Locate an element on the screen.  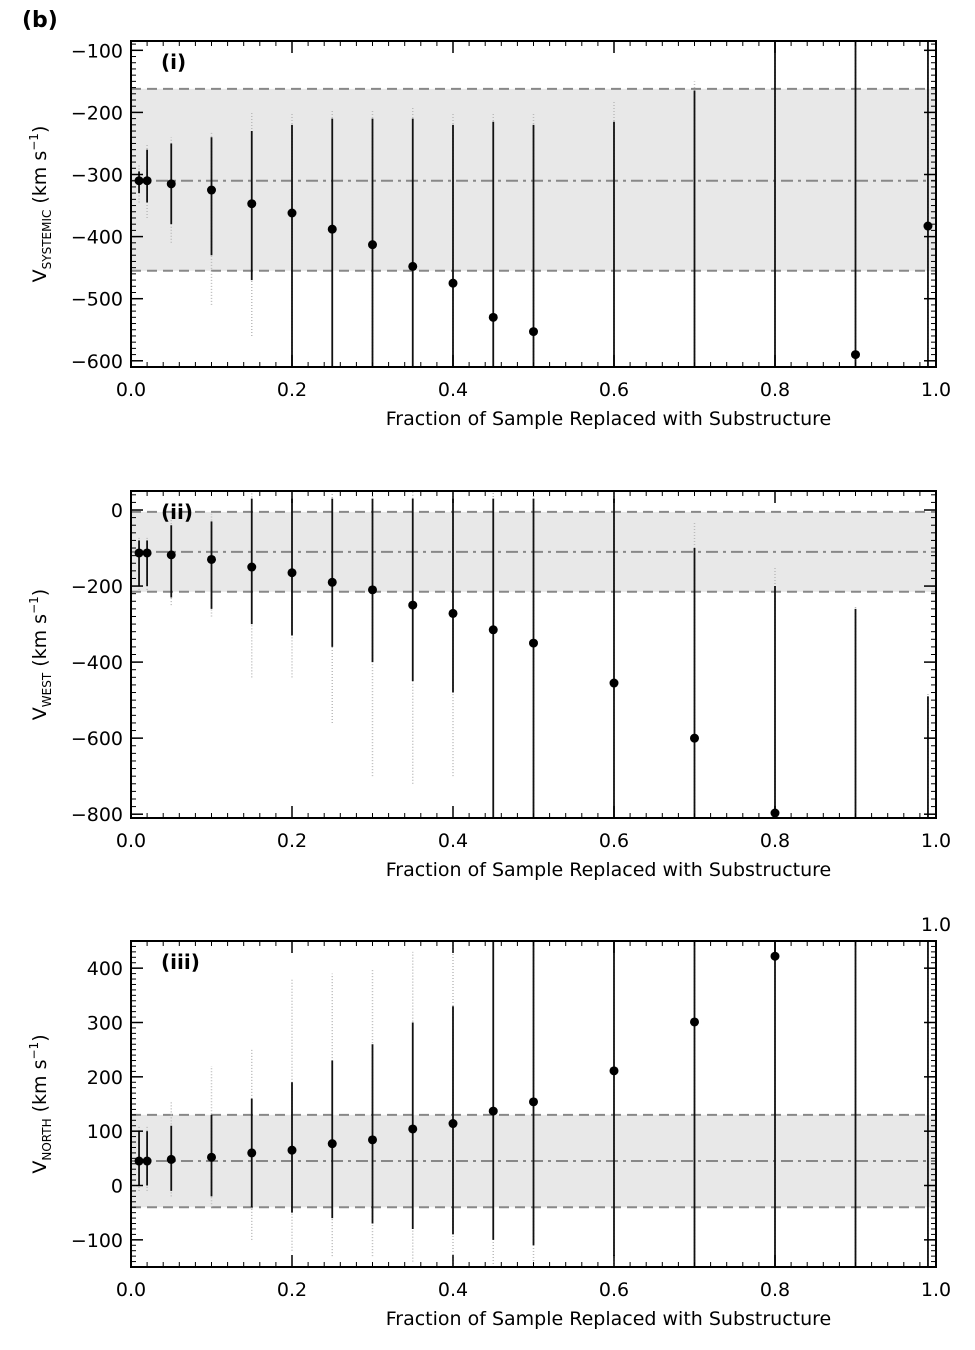
y-tick-label: −200 is located at coordinates (97, 113).